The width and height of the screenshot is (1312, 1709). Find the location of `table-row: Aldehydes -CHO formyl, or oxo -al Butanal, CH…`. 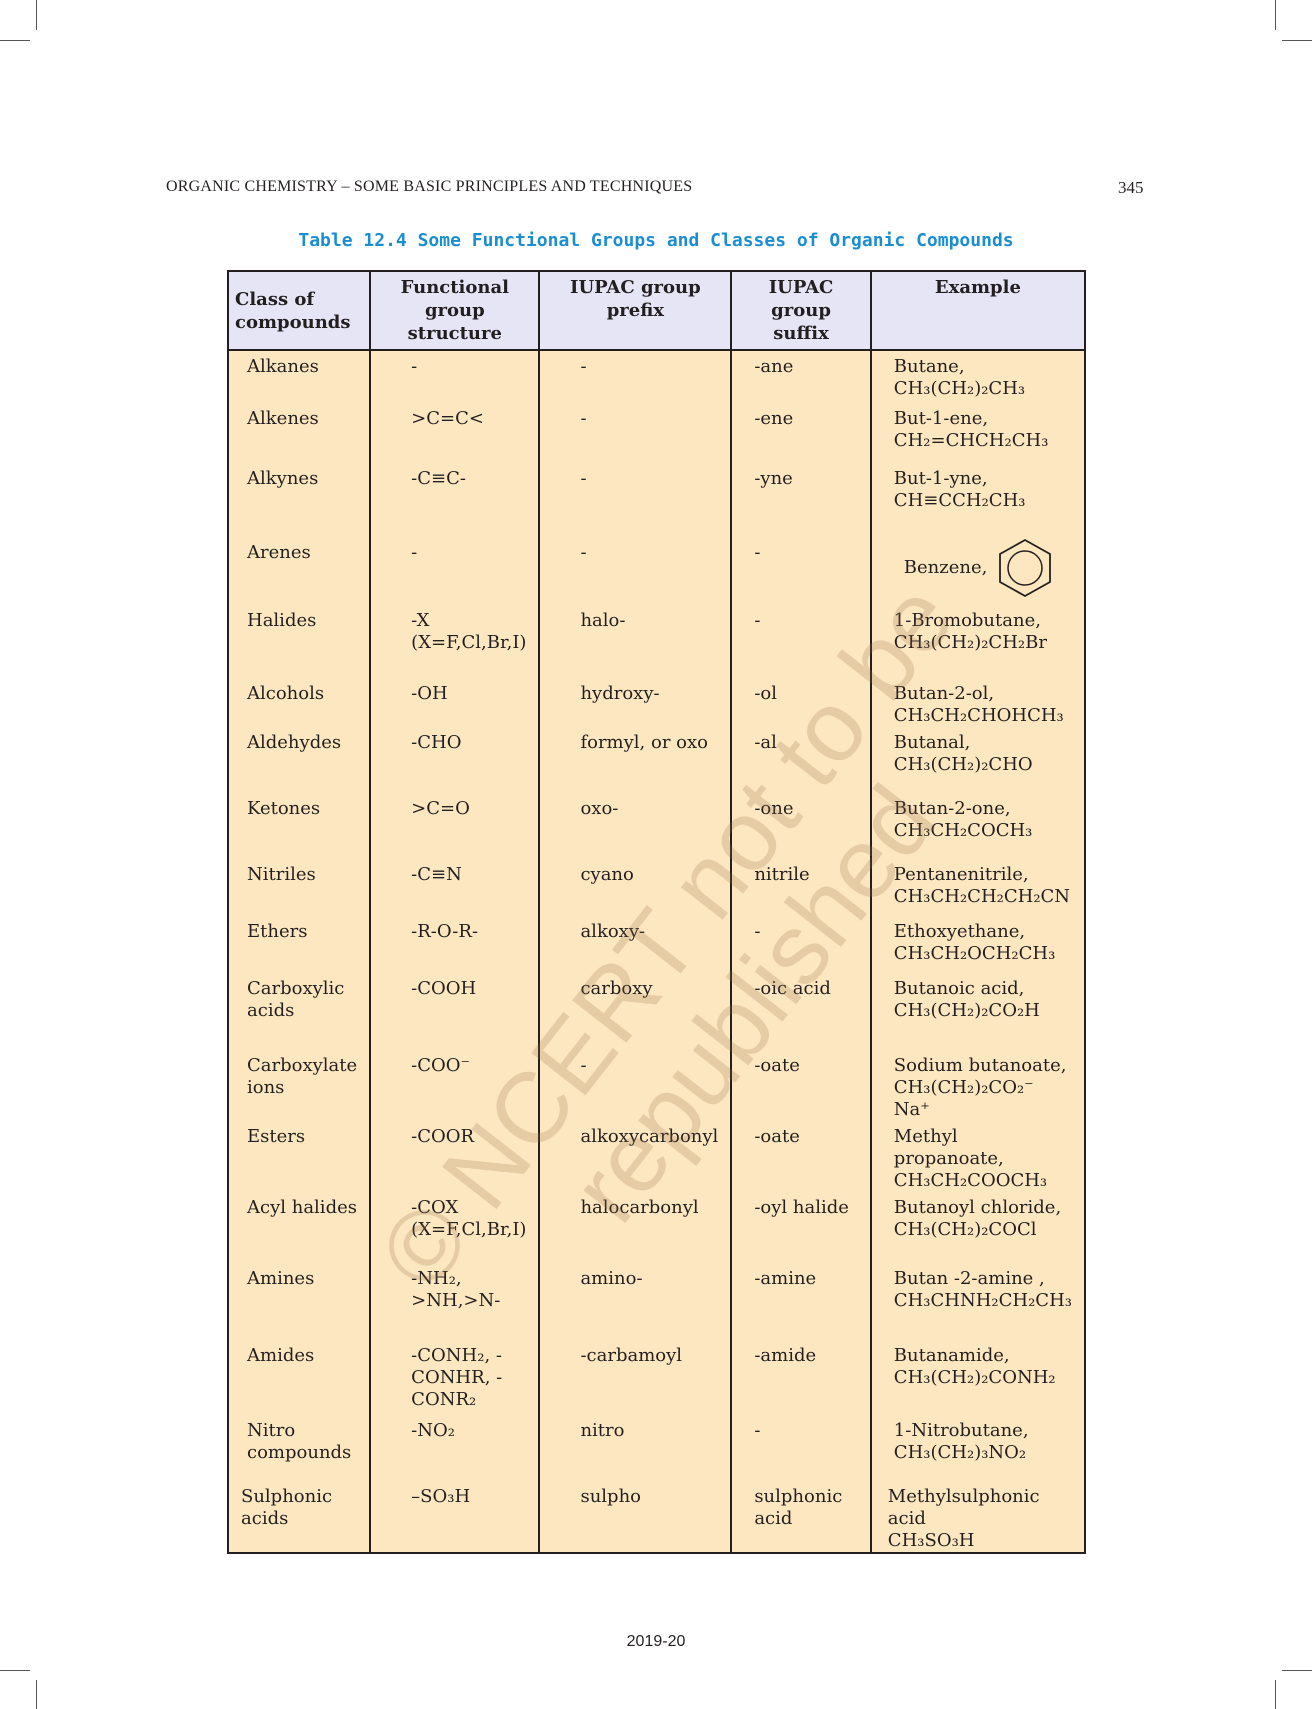

table-row: Aldehydes -CHO formyl, or oxo -al Butanal, CH… is located at coordinates (656, 760).